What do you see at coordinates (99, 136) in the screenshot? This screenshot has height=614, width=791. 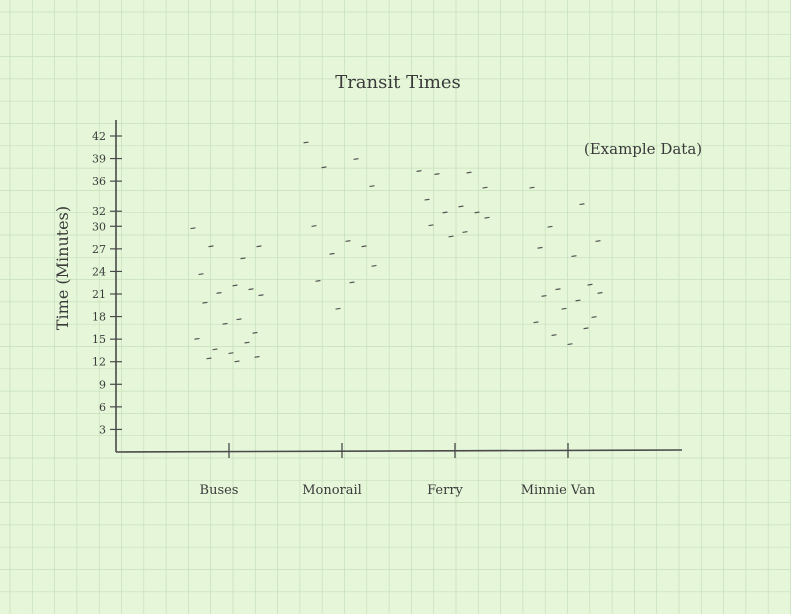 I see `y-tick-label: 42` at bounding box center [99, 136].